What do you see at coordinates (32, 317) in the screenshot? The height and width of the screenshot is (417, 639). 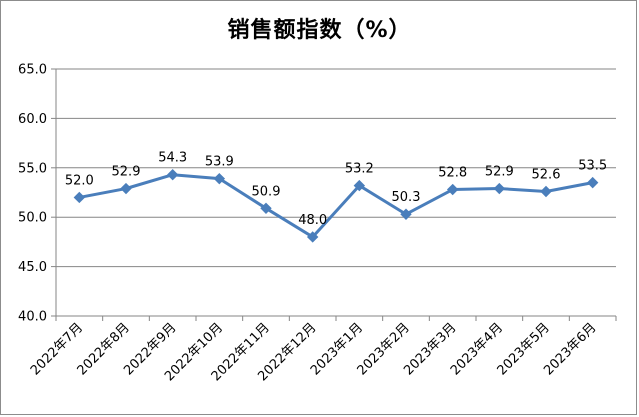 I see `y-tick-label: 40.0` at bounding box center [32, 317].